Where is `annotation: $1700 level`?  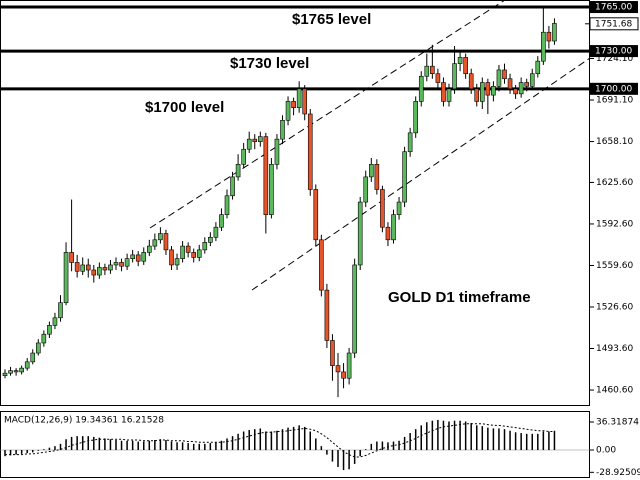
annotation: $1700 level is located at coordinates (184, 107).